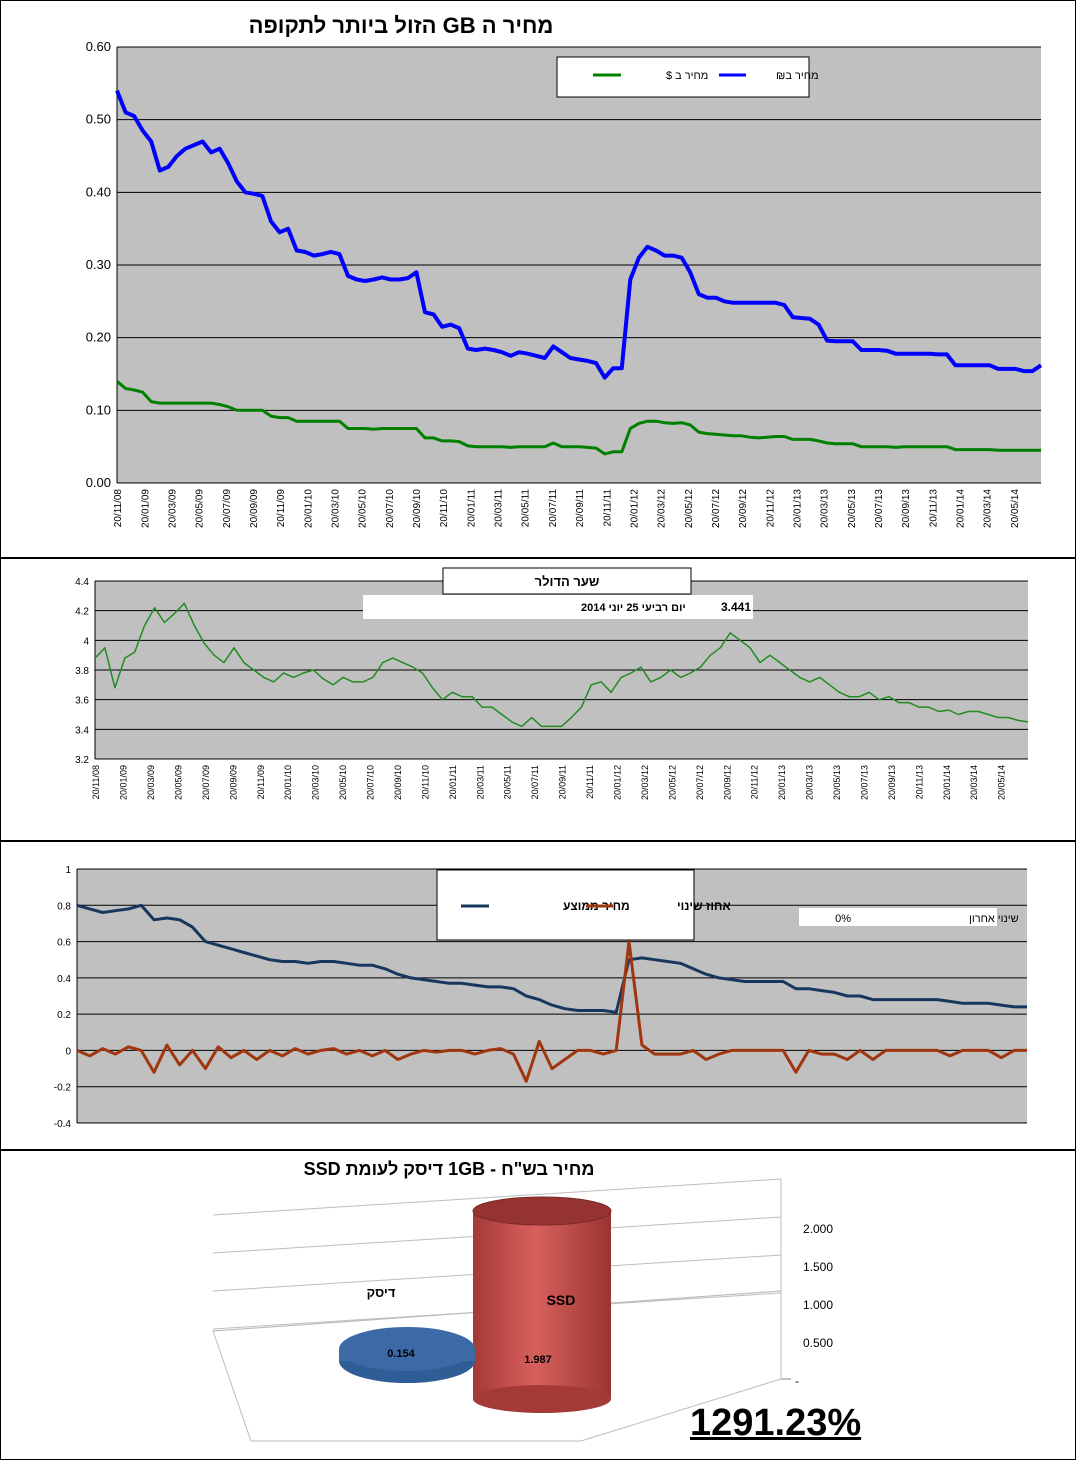 This screenshot has width=1076, height=1460. Describe the element at coordinates (449, 1169) in the screenshot. I see `chart-title: מחיר בש"ח - 1GB דיסק לעומת SSD` at that location.